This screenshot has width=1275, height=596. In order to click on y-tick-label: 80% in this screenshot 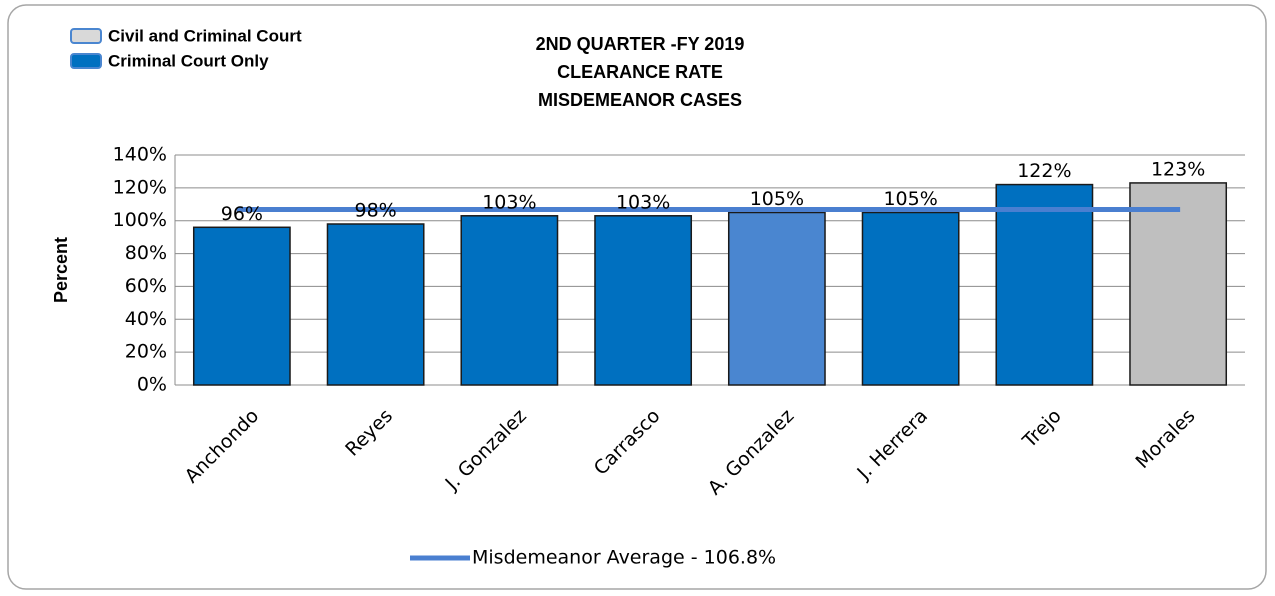, I will do `click(146, 253)`.